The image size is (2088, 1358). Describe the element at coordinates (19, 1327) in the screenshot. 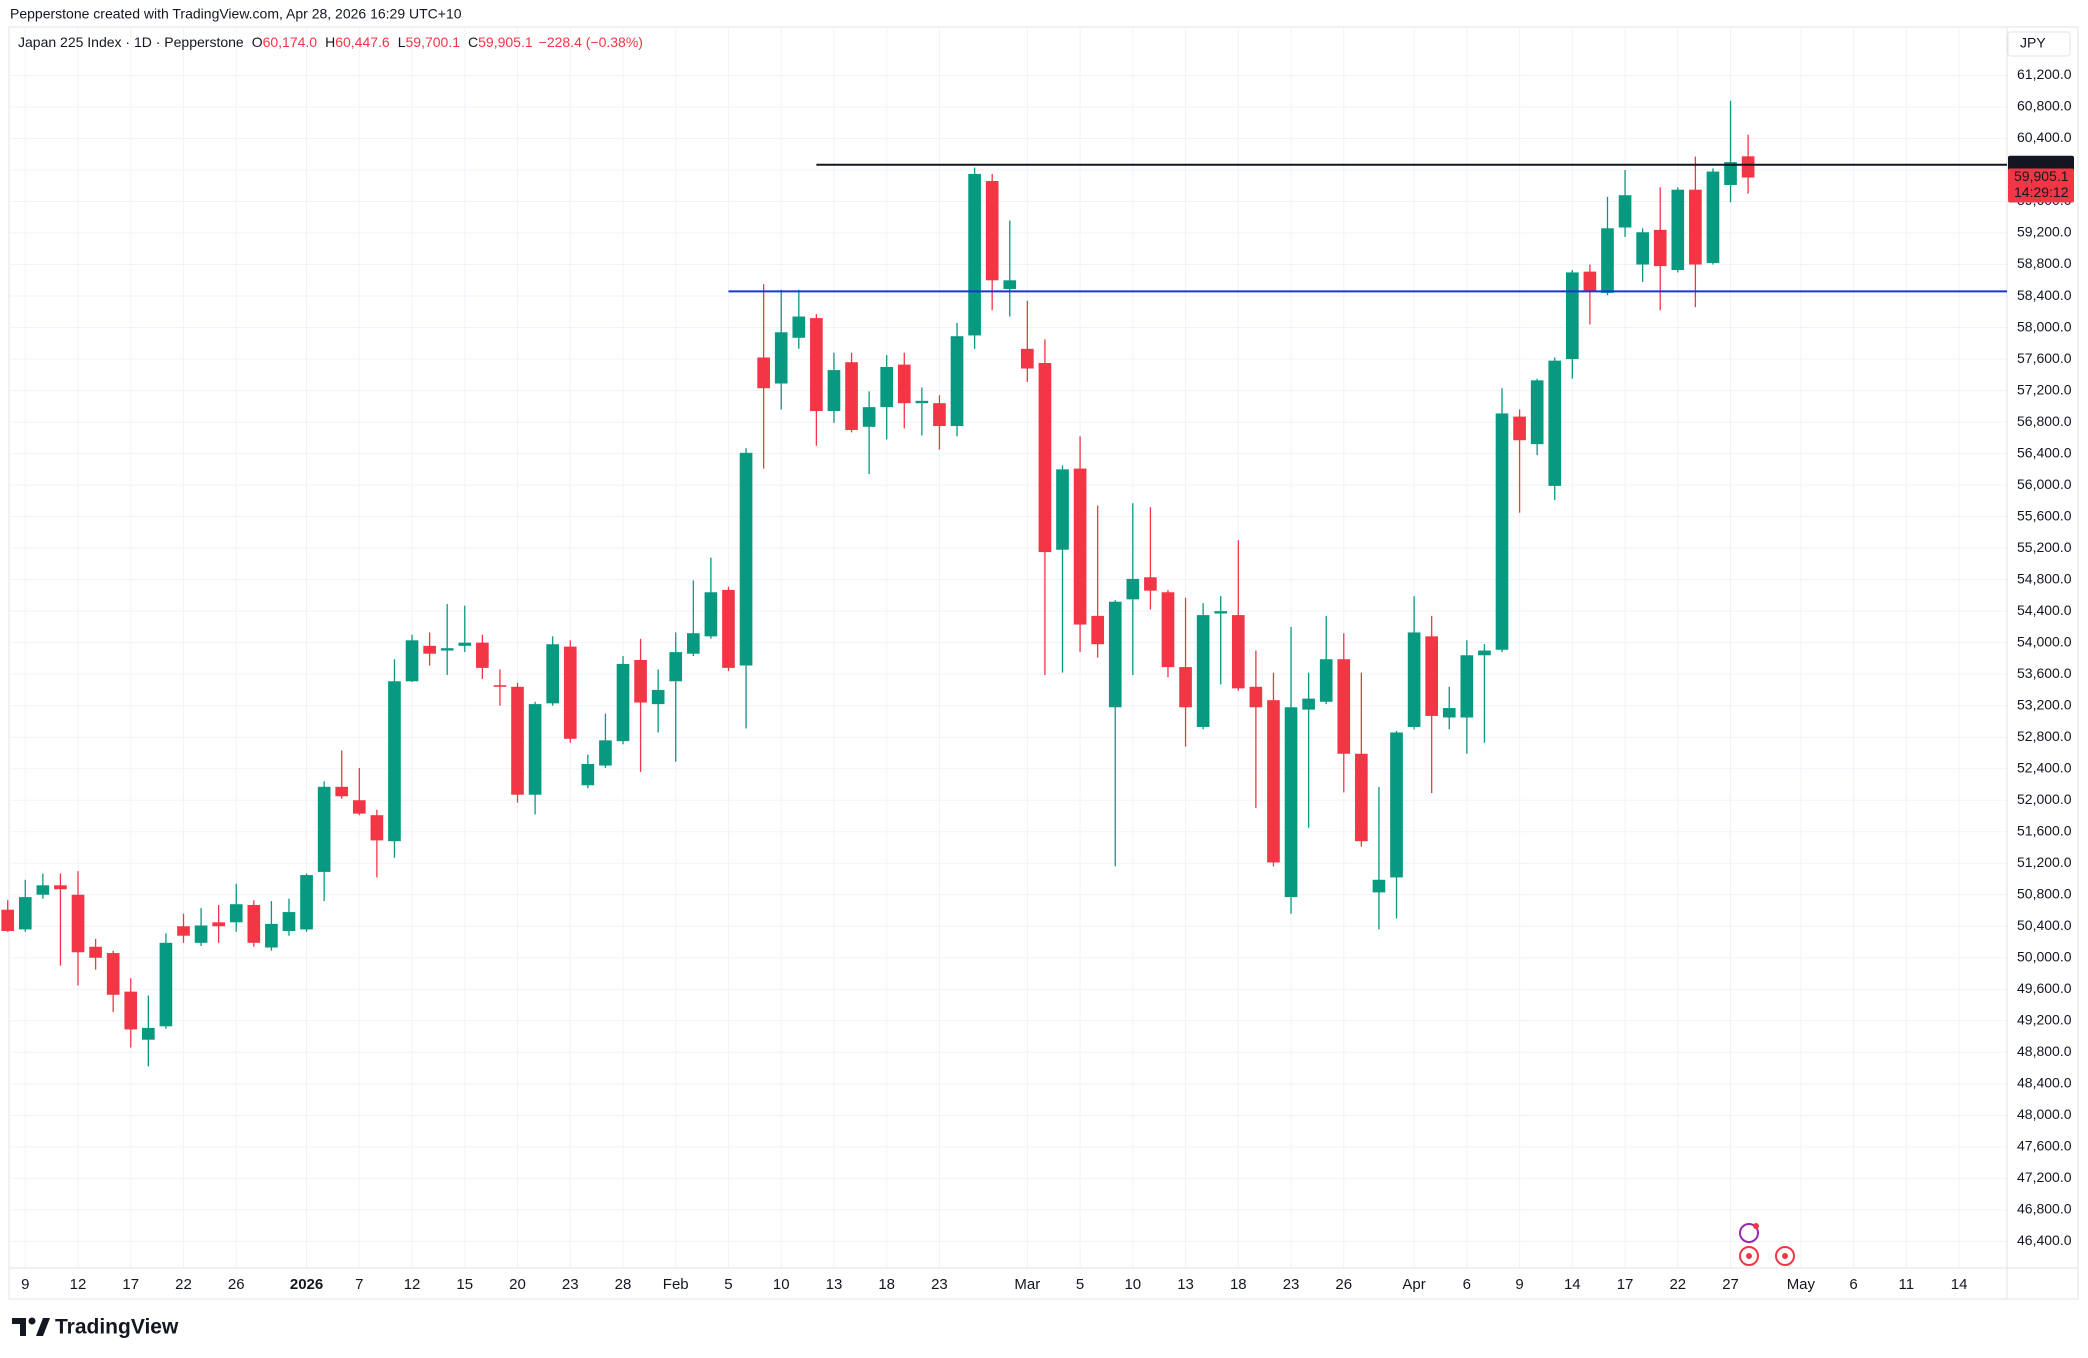

I see `logo-shape` at that location.